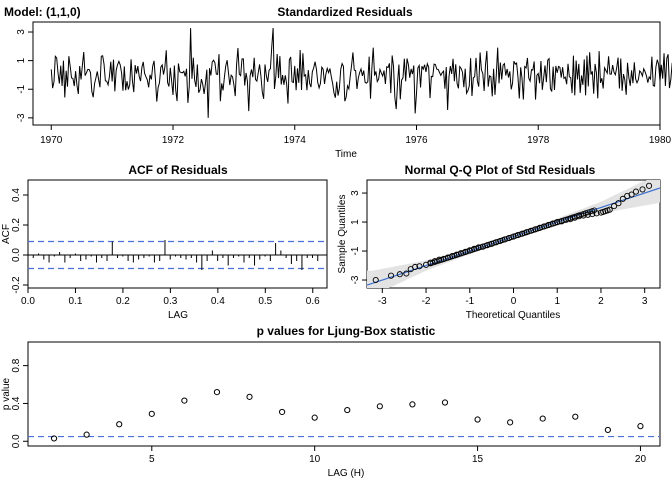 The image size is (672, 480). I want to click on qq-ytick-label: 1, so click(355, 222).